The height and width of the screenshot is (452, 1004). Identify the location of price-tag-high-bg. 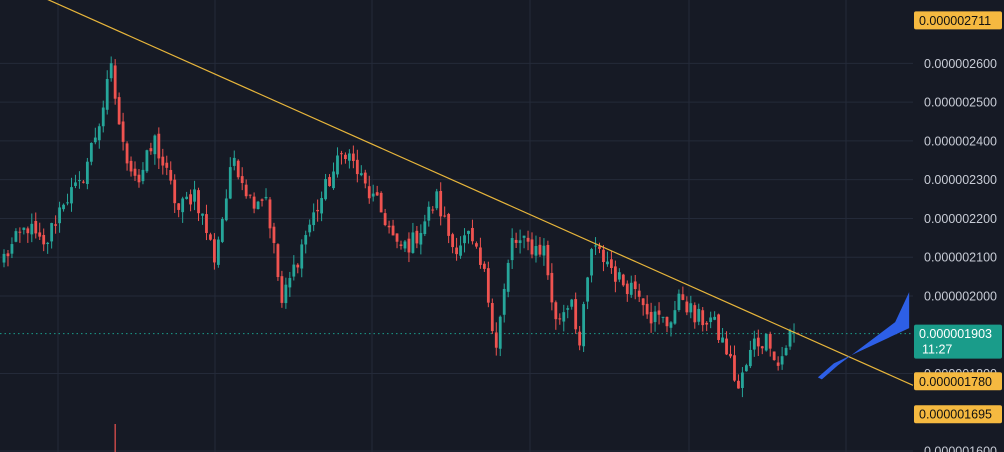
(958, 20).